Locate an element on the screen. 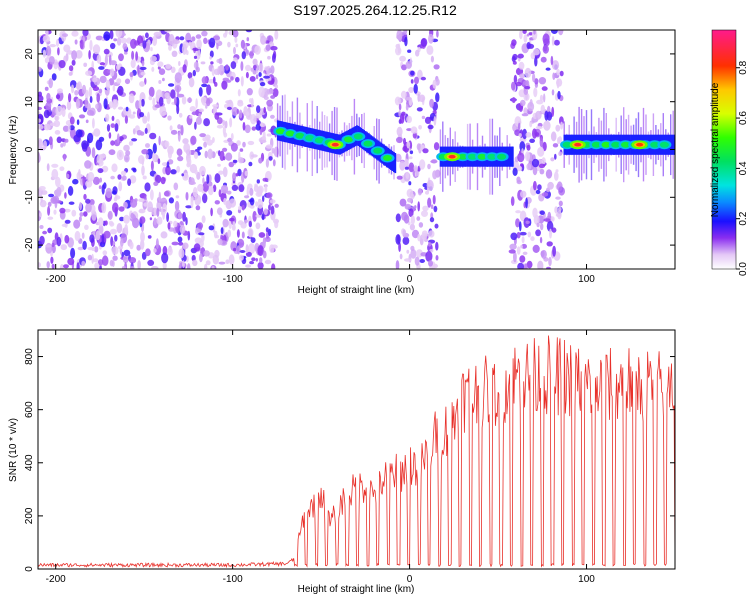 The height and width of the screenshot is (600, 750). x-tick-label: -200 is located at coordinates (56, 579).